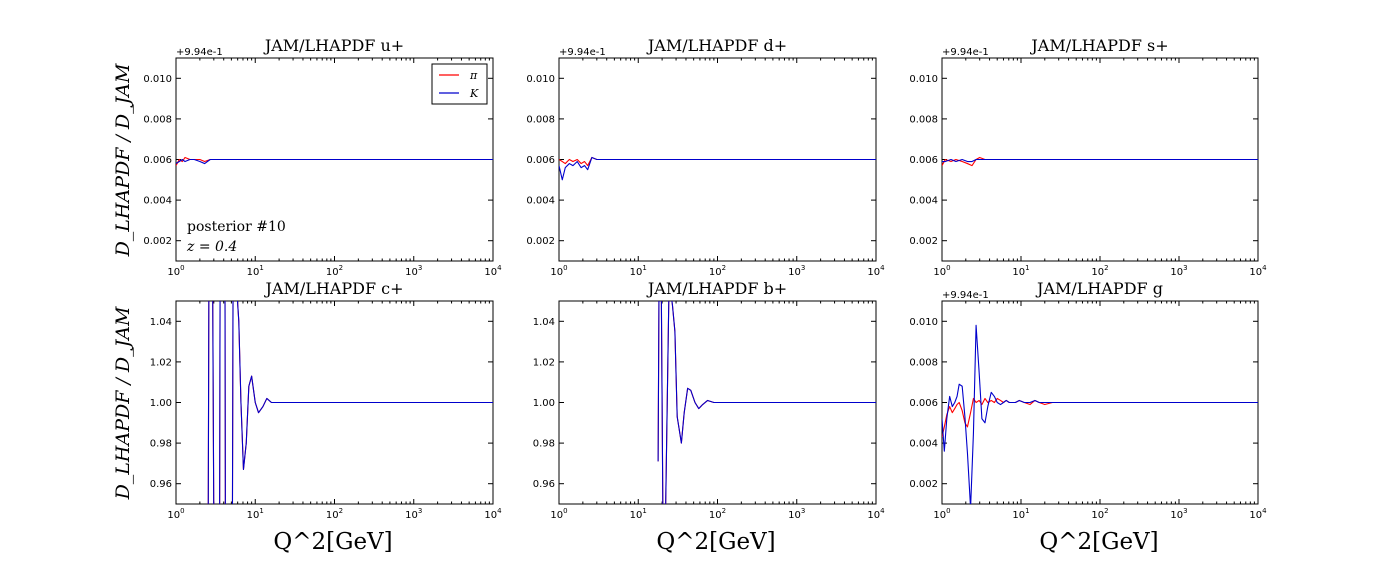  Describe the element at coordinates (333, 45) in the screenshot. I see `panel-title: JAM/LHAPDF u+` at that location.